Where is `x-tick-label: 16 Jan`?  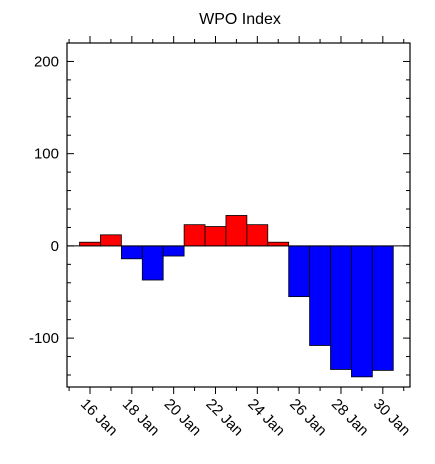
x-tick-label: 16 Jan is located at coordinates (99, 418).